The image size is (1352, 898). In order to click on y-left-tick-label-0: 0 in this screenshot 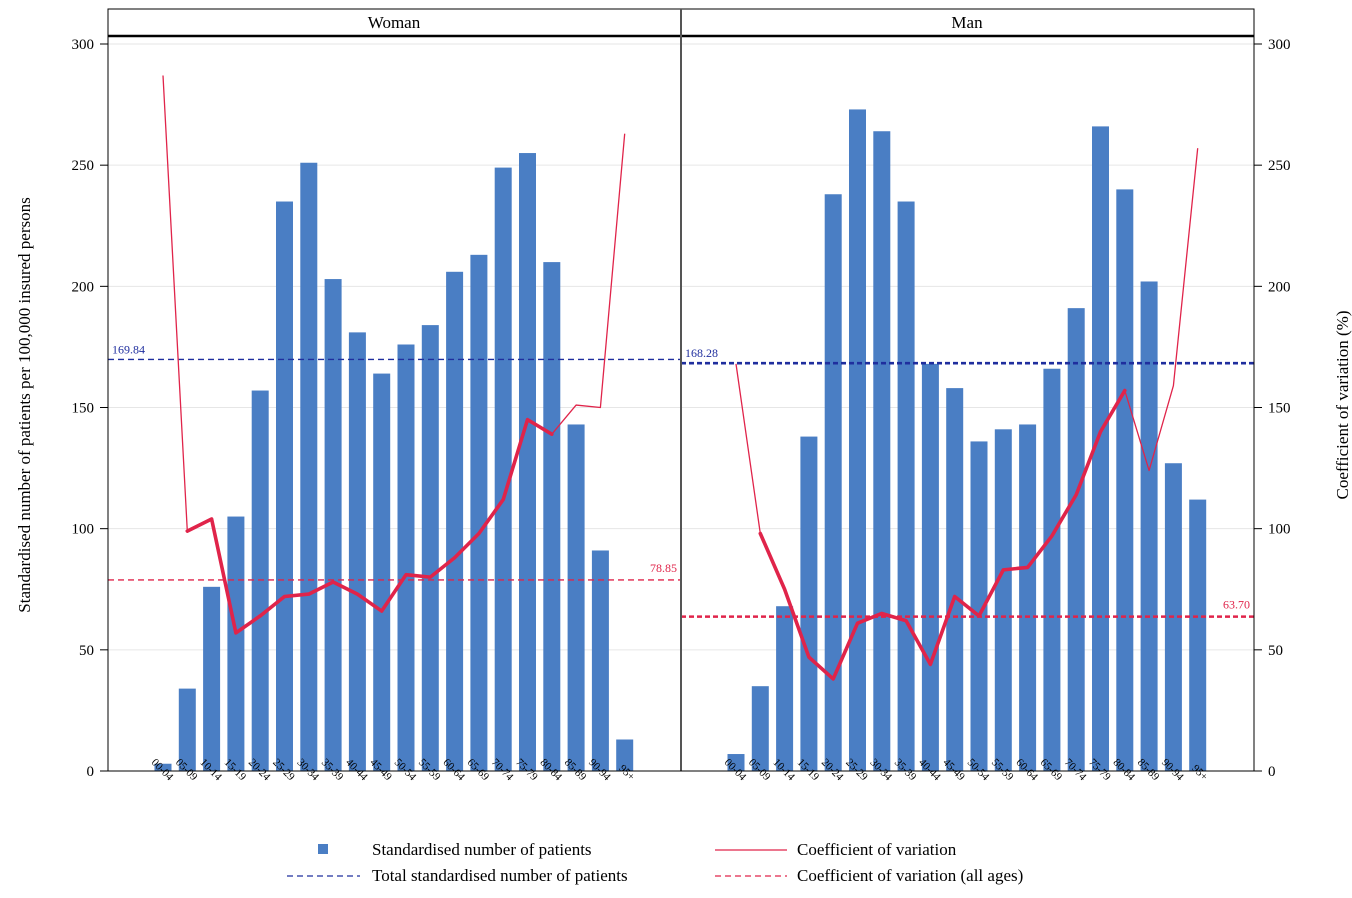, I will do `click(91, 772)`.